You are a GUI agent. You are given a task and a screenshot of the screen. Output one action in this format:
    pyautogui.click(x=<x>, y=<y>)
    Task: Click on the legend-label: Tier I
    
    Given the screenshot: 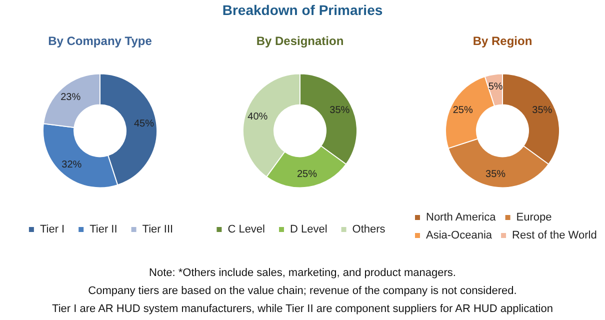 What is the action you would take?
    pyautogui.click(x=52, y=230)
    